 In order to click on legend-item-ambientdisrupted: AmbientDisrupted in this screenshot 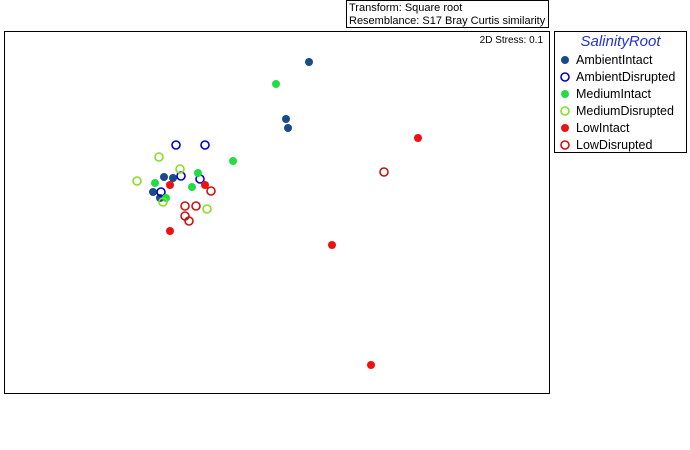, I will do `click(620, 76)`.